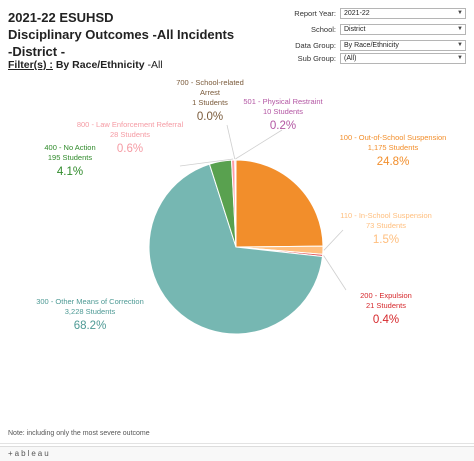 This screenshot has height=461, width=474. Describe the element at coordinates (386, 295) in the screenshot. I see `slice-name-2: 200 - Expulsion` at that location.